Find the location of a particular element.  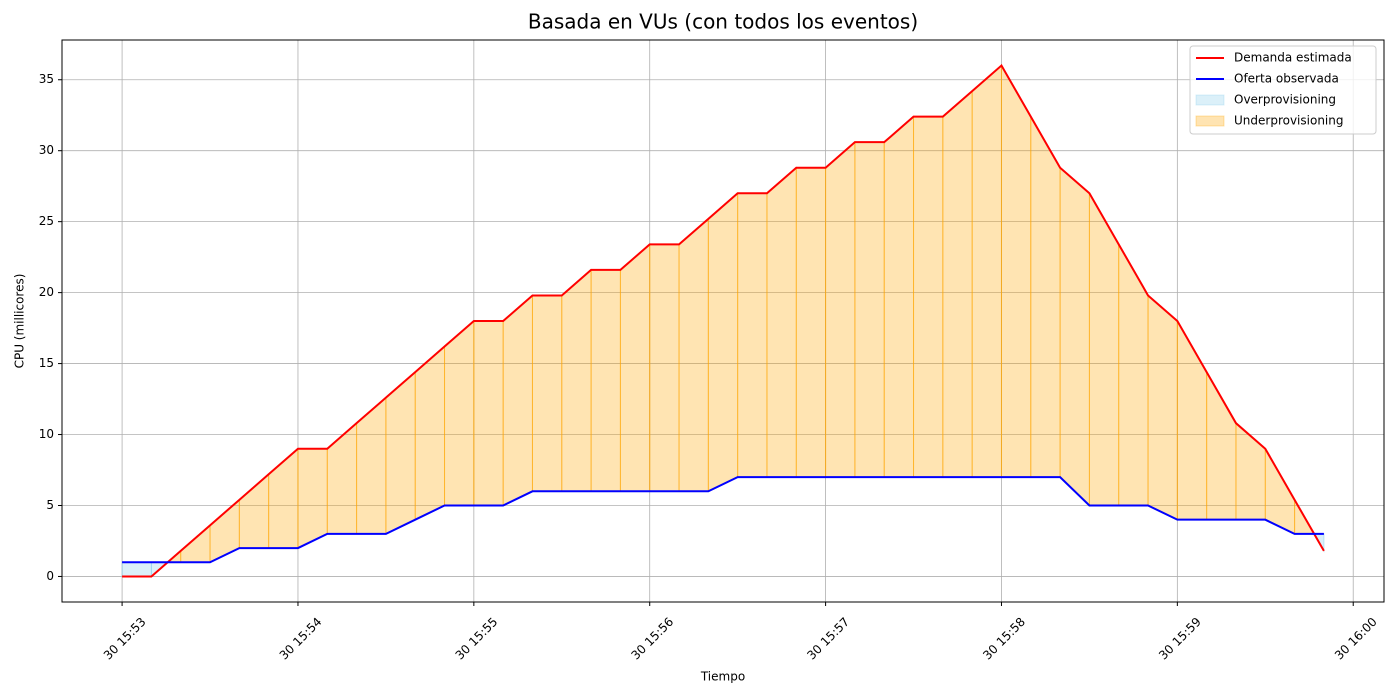

y-axis-label: CPU (millicores) is located at coordinates (20, 321).